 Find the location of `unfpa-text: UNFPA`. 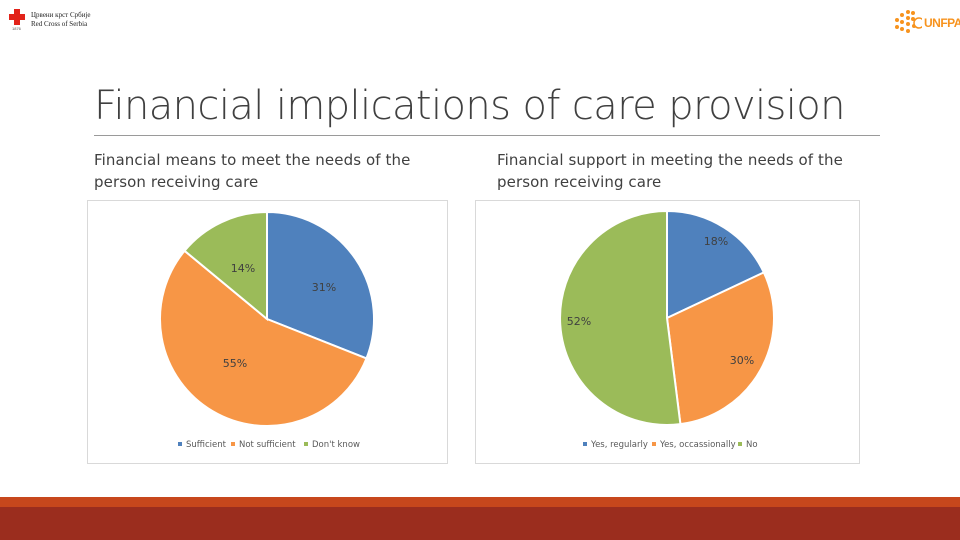

unfpa-text: UNFPA is located at coordinates (942, 23).